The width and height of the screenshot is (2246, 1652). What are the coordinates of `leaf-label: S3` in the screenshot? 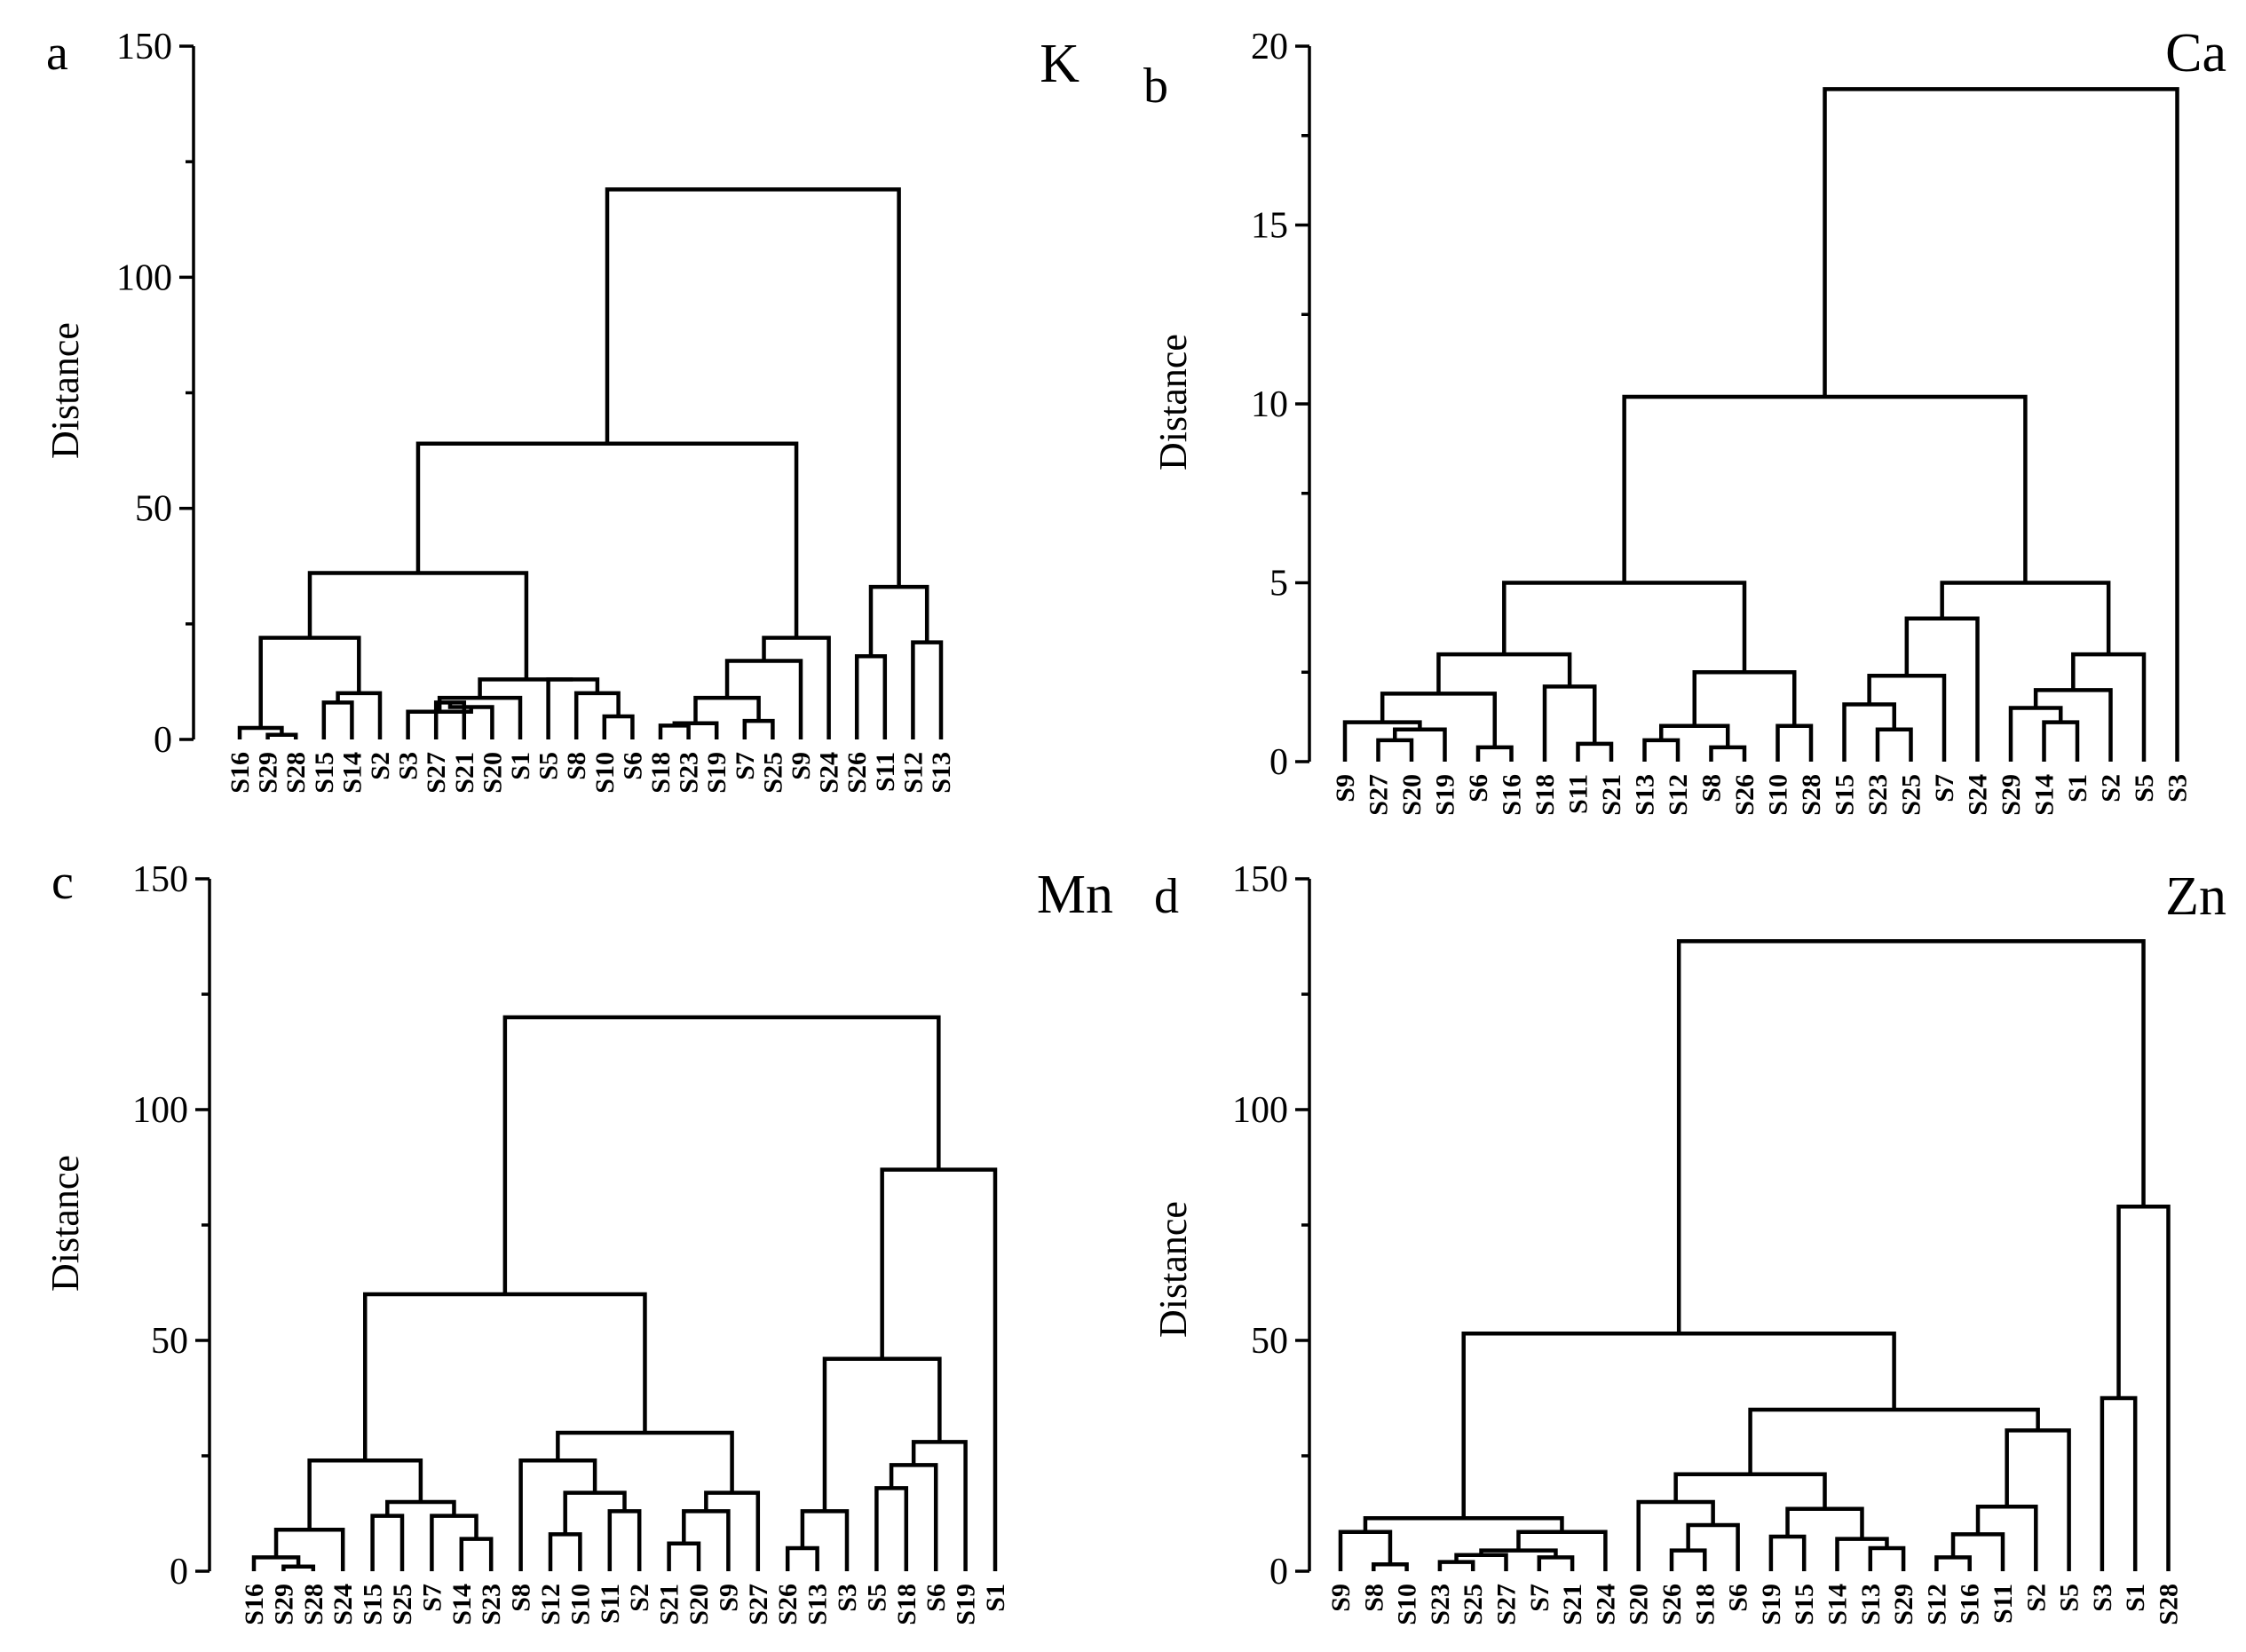 It's located at (847, 1598).